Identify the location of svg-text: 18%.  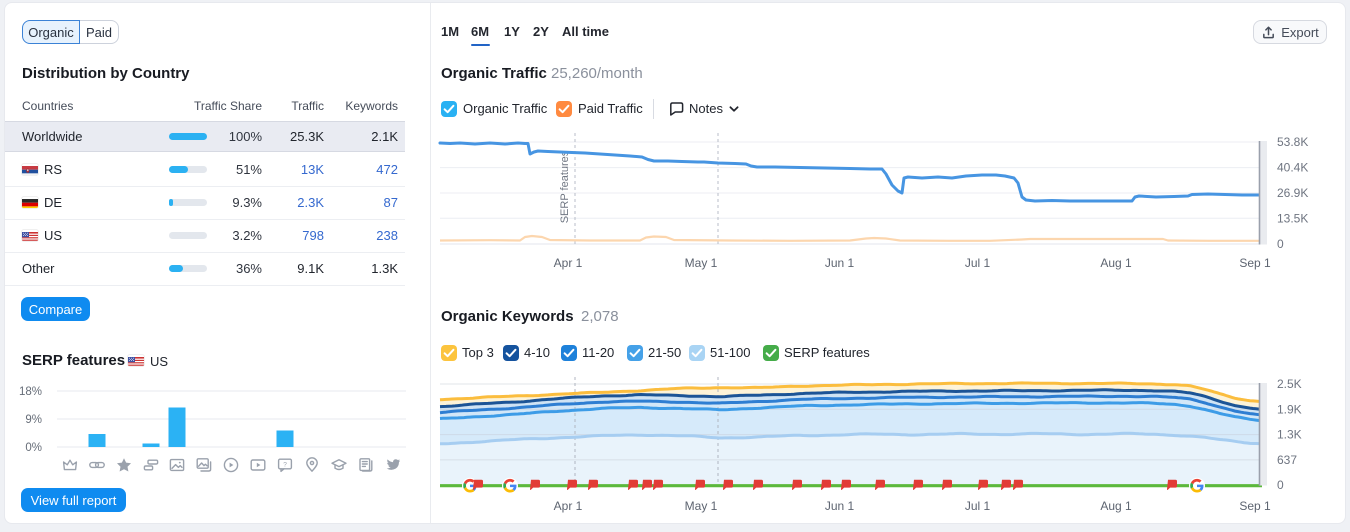
(30, 392).